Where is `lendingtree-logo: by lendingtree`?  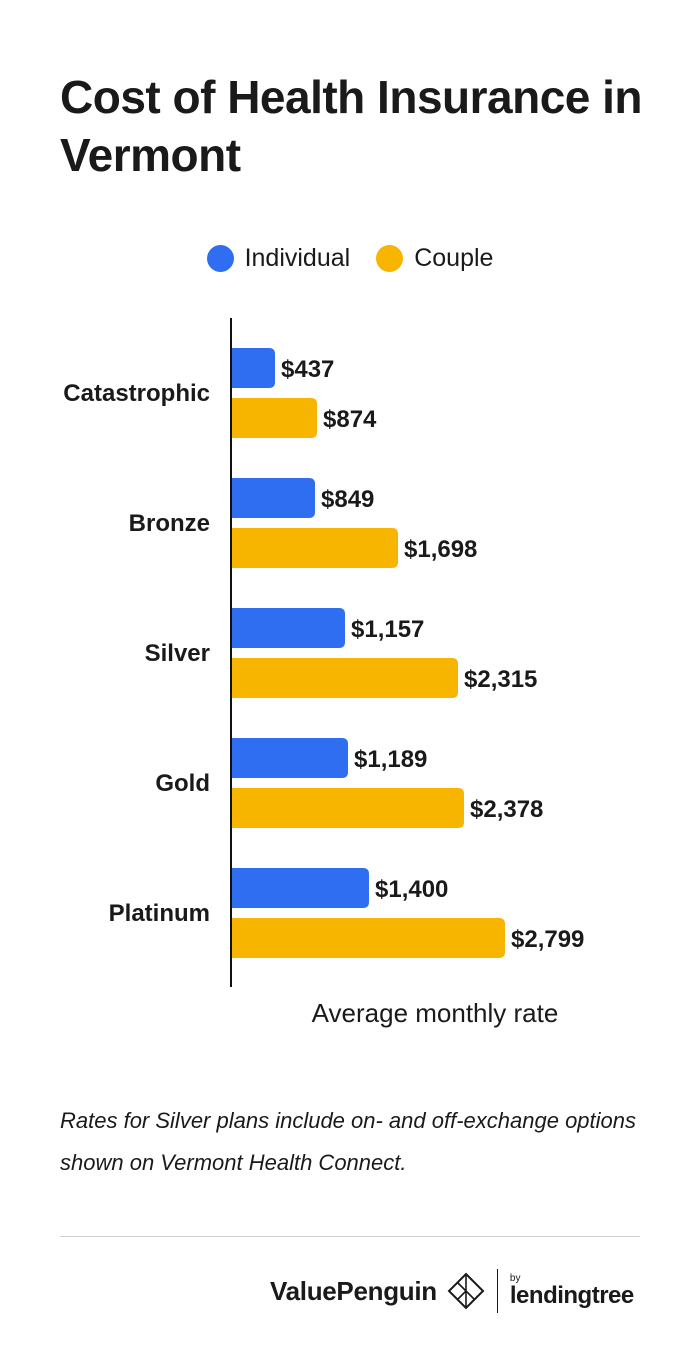 lendingtree-logo: by lendingtree is located at coordinates (572, 1291).